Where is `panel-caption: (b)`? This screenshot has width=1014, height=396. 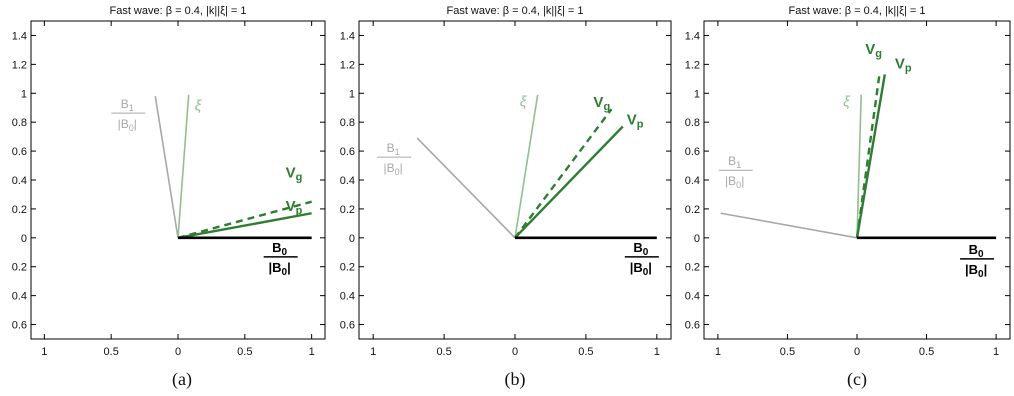
panel-caption: (b) is located at coordinates (515, 379).